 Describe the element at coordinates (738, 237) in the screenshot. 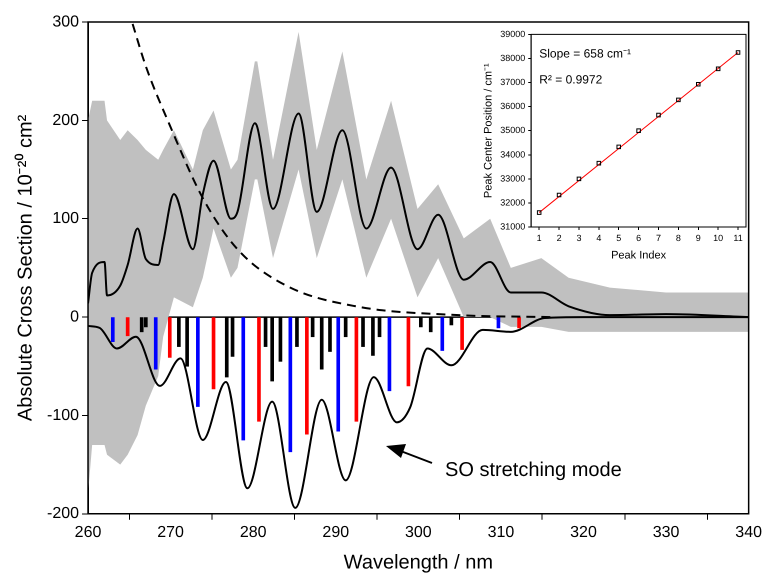

I see `x-tick-label: 11` at that location.